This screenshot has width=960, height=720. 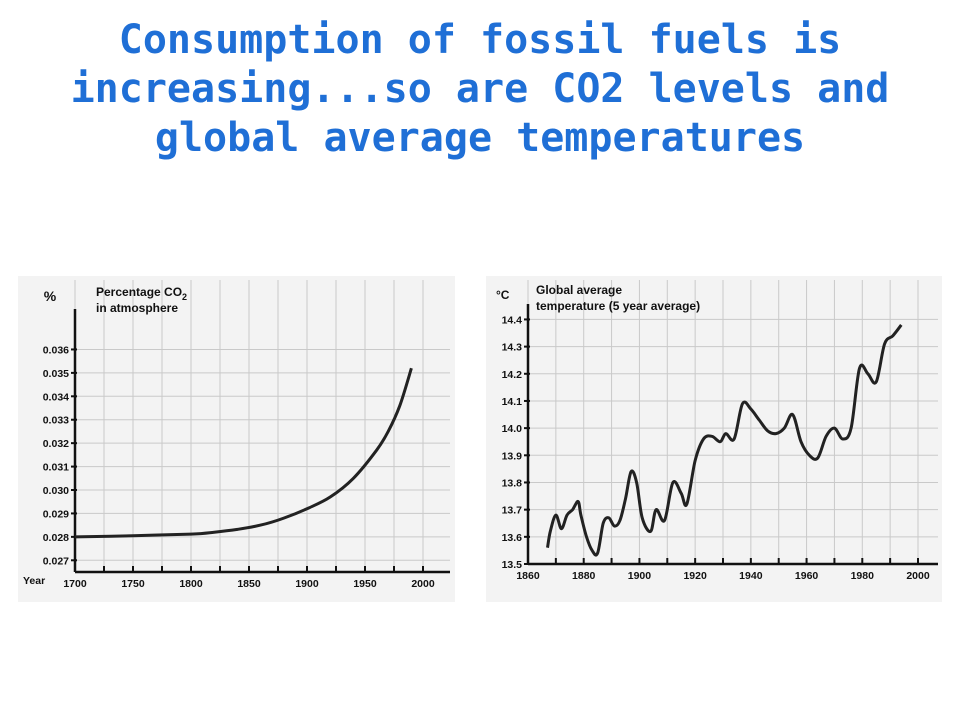 What do you see at coordinates (191, 584) in the screenshot?
I see `co2-xtick-label: 1800` at bounding box center [191, 584].